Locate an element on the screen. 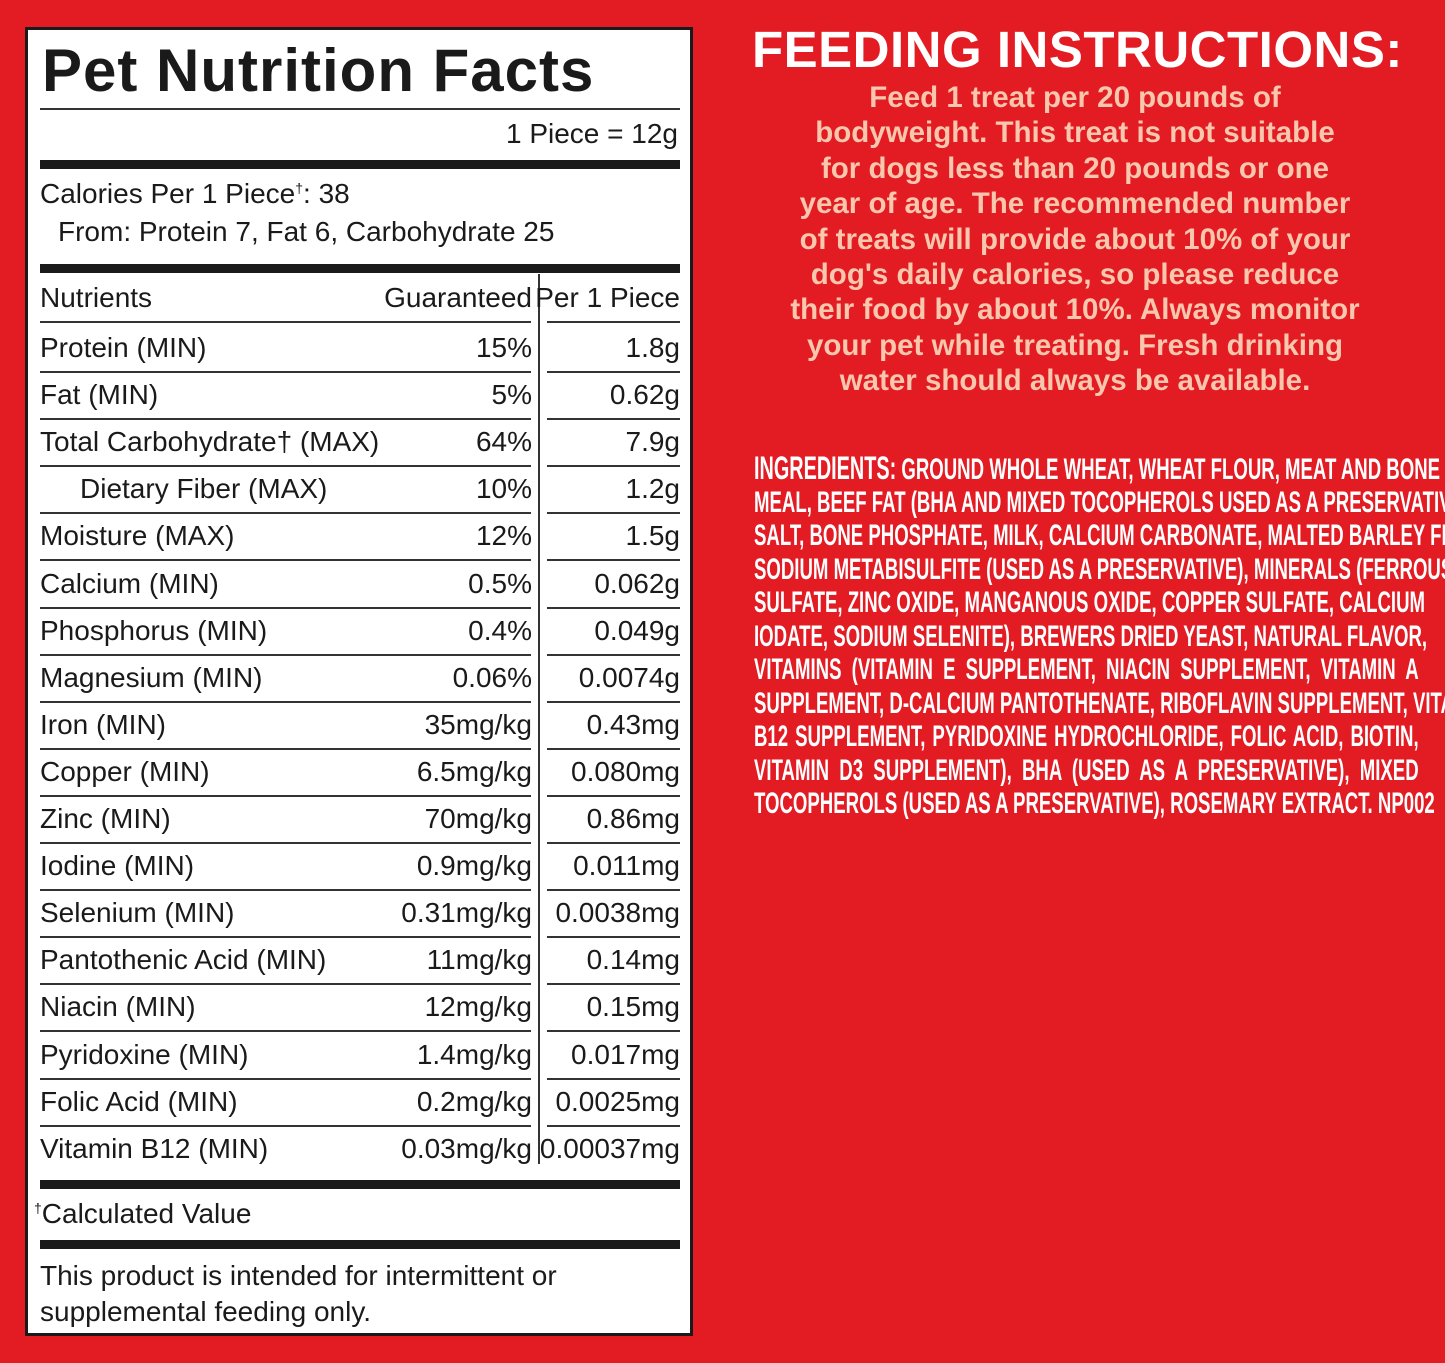  table-row: Iodine (MIN) 0.9mg/kg 0.011mg is located at coordinates (360, 868).